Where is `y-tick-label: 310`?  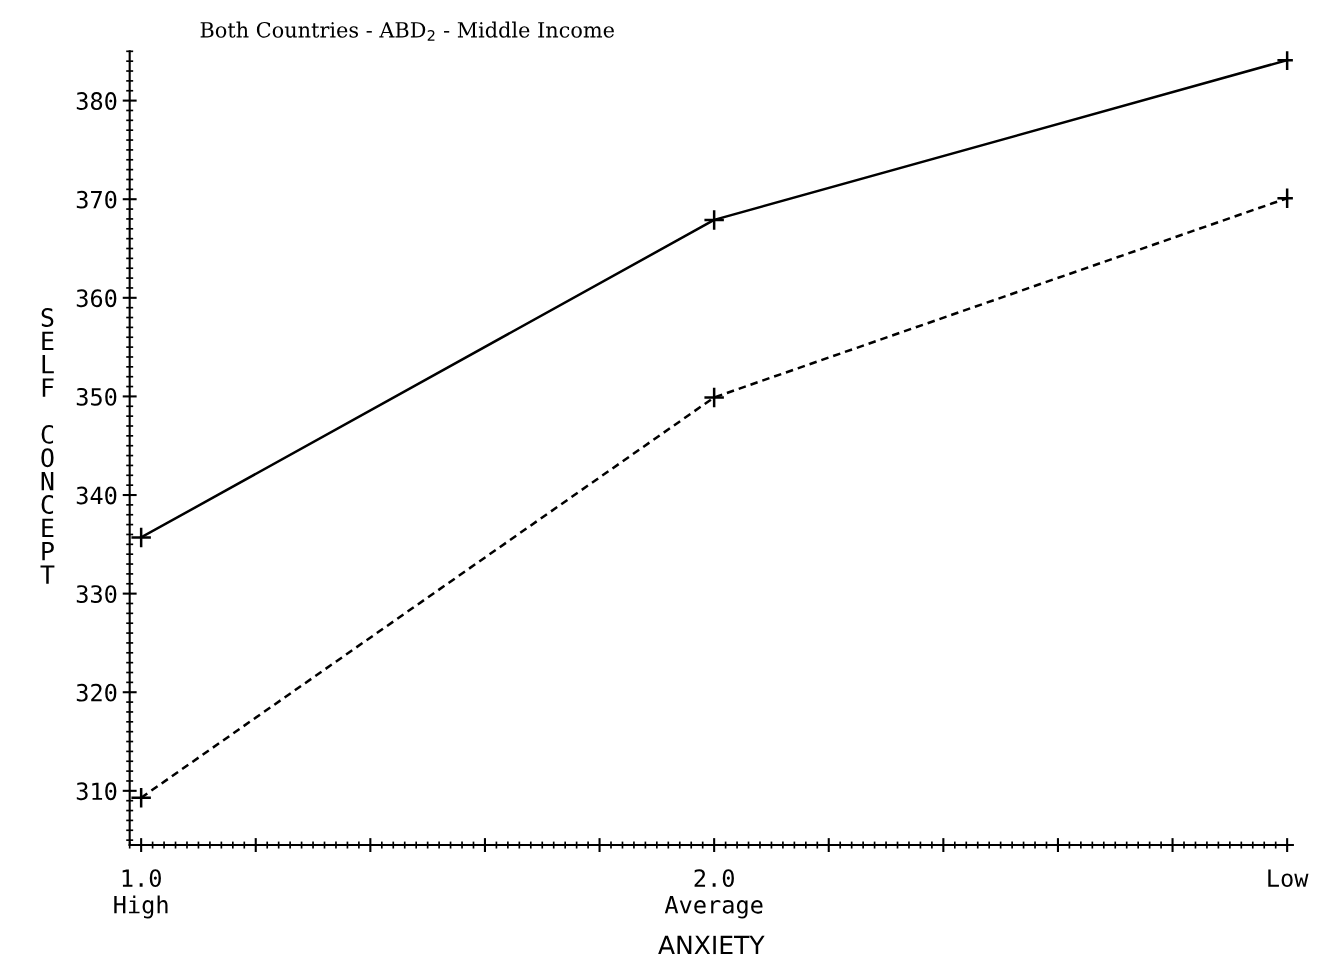
y-tick-label: 310 is located at coordinates (96, 791).